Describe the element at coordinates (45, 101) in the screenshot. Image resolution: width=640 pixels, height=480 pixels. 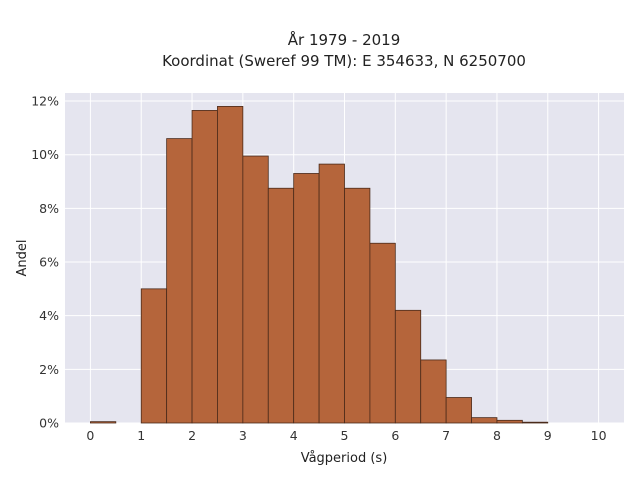
I see `y-tick-label: 12%` at that location.